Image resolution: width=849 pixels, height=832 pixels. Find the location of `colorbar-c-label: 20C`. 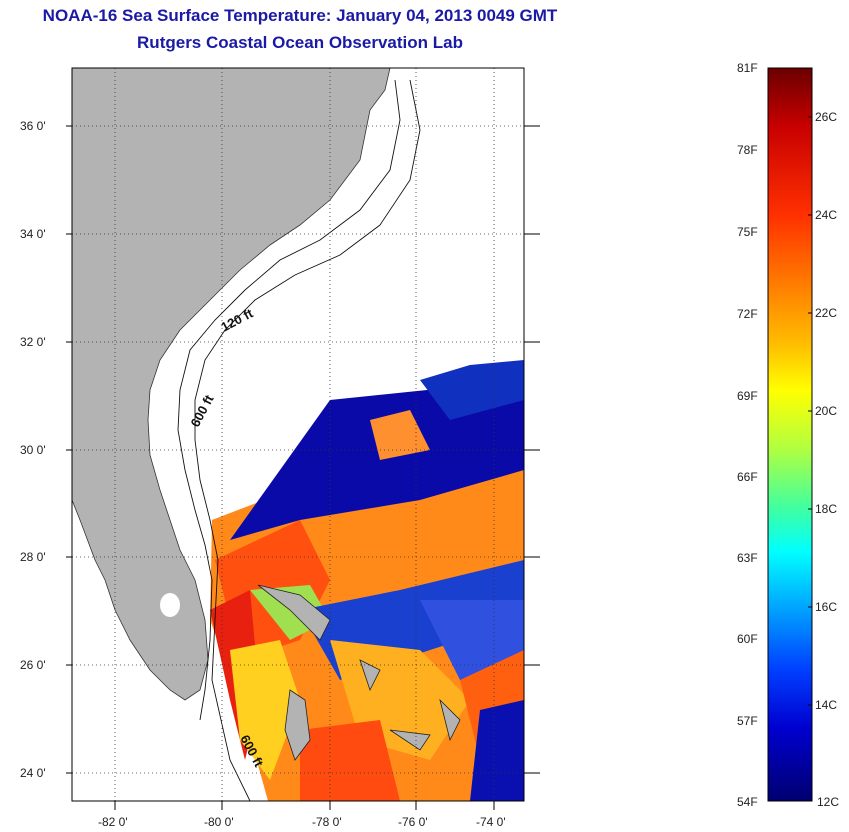

colorbar-c-label: 20C is located at coordinates (826, 411).